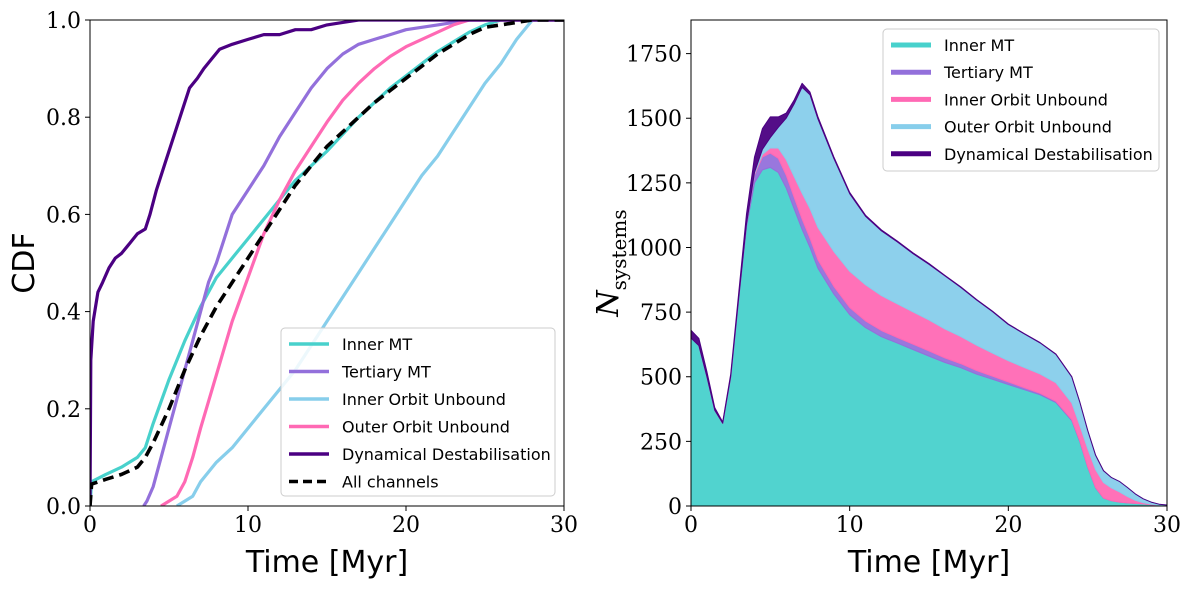  I want to click on y-tick-label: 1.0, so click(63, 21).